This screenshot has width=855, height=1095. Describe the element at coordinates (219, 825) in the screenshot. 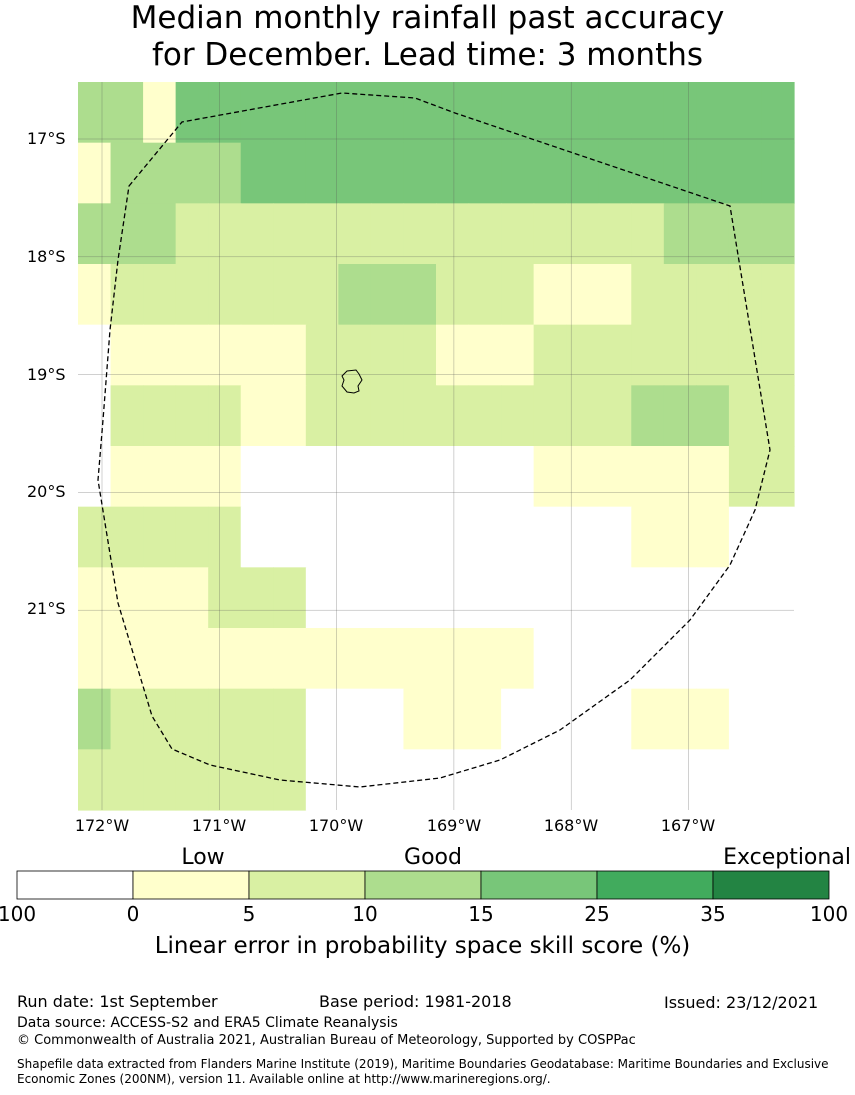

I see `lon-label-171w: 171°W` at that location.